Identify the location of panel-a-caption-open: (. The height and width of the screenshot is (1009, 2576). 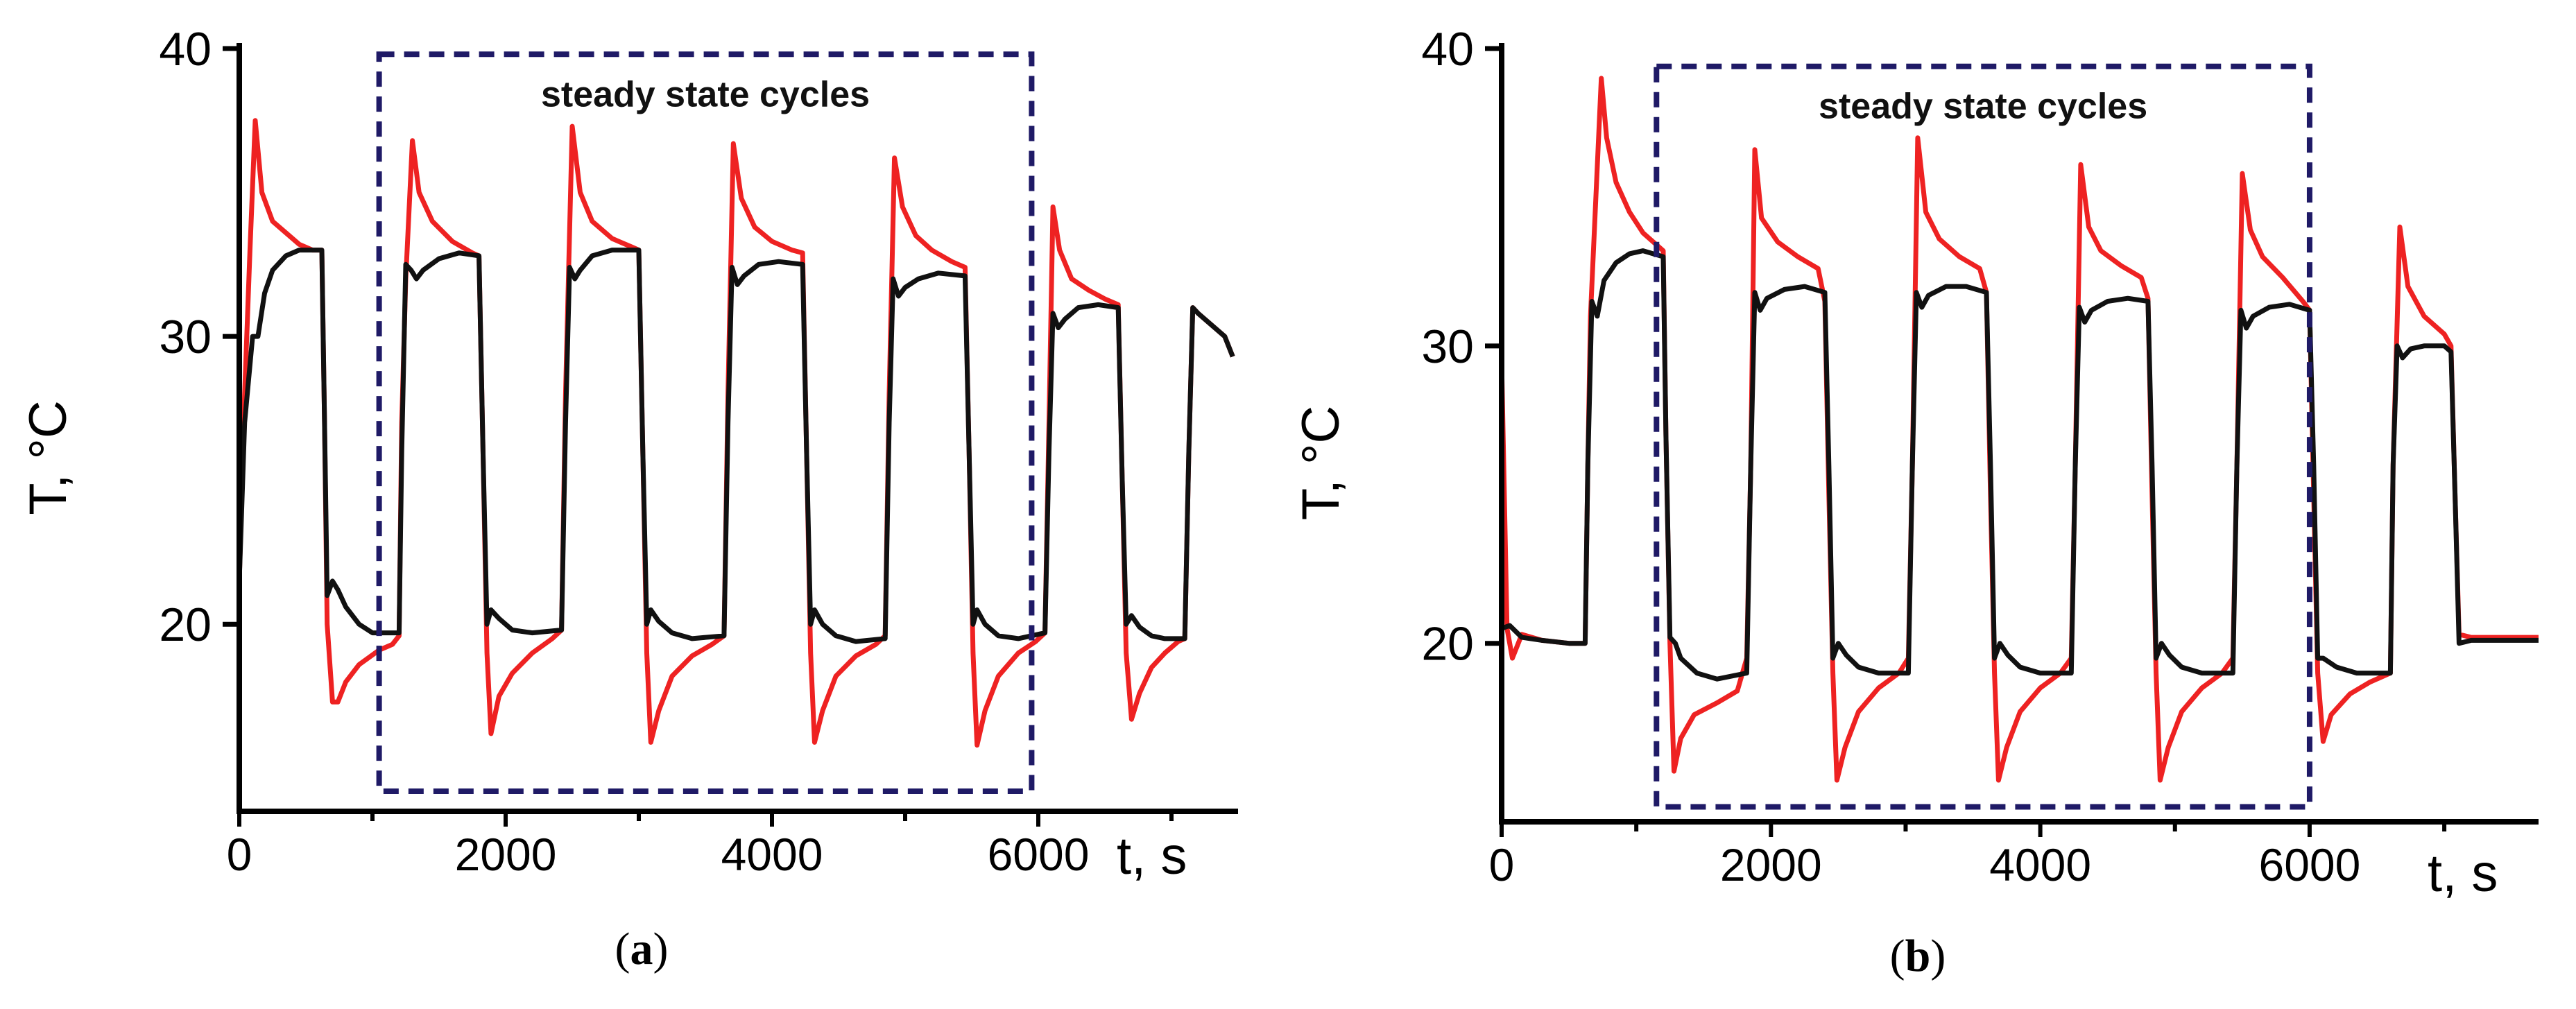
(622, 949).